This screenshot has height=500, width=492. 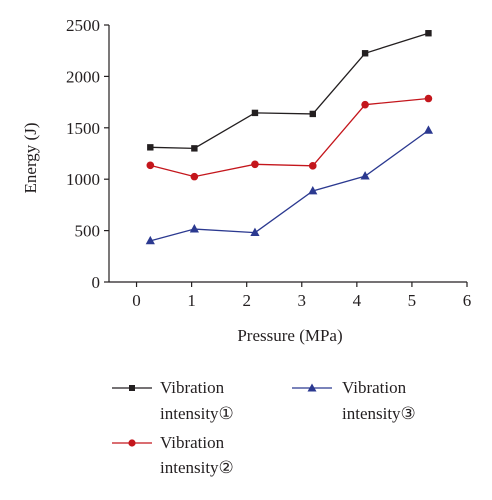 I want to click on y-tick-label: 2000, so click(x=83, y=76).